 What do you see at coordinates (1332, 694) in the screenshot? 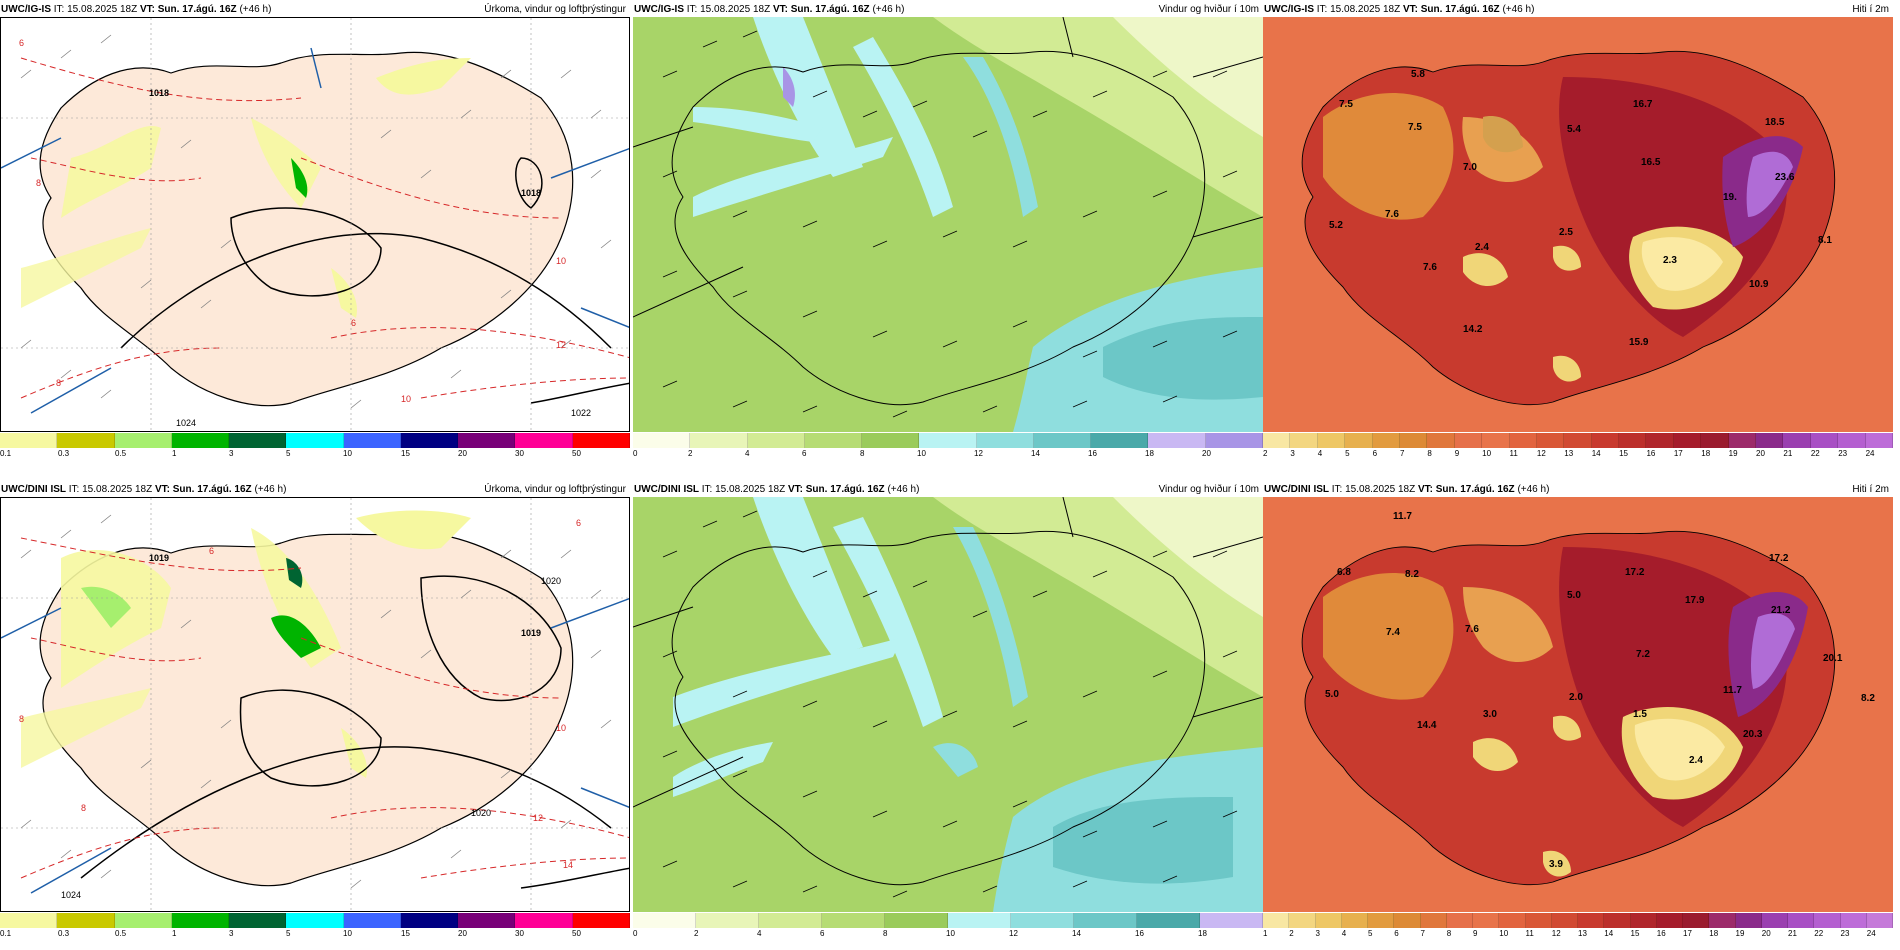
I see `temperature-value: 5.0` at bounding box center [1332, 694].